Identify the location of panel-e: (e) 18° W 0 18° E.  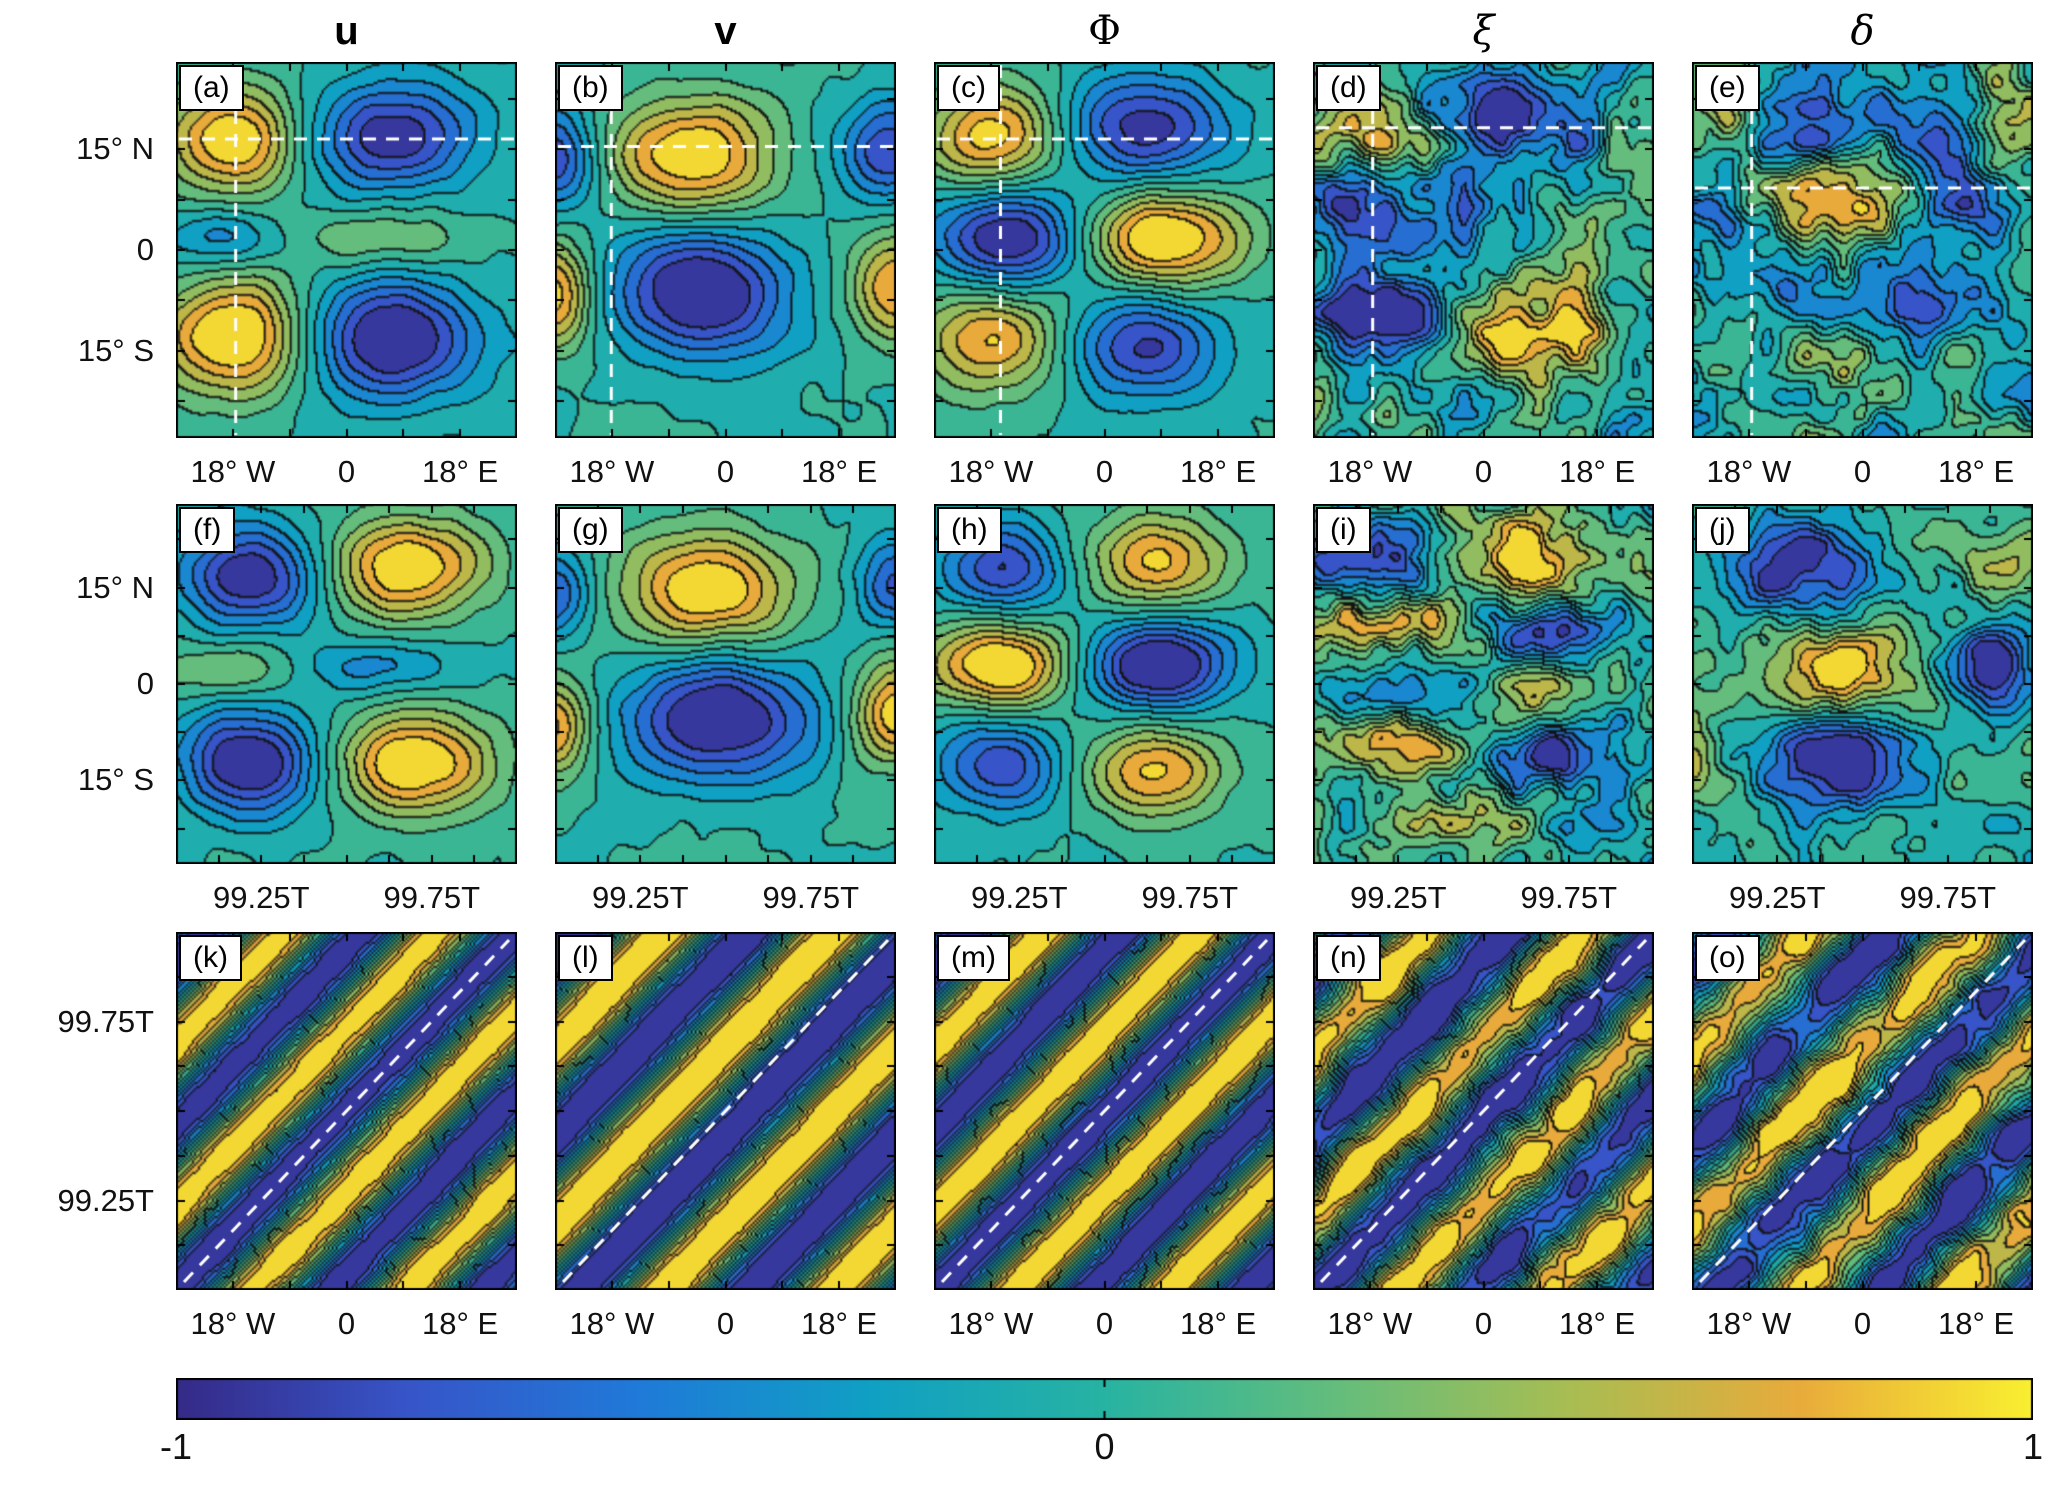
(1862, 283).